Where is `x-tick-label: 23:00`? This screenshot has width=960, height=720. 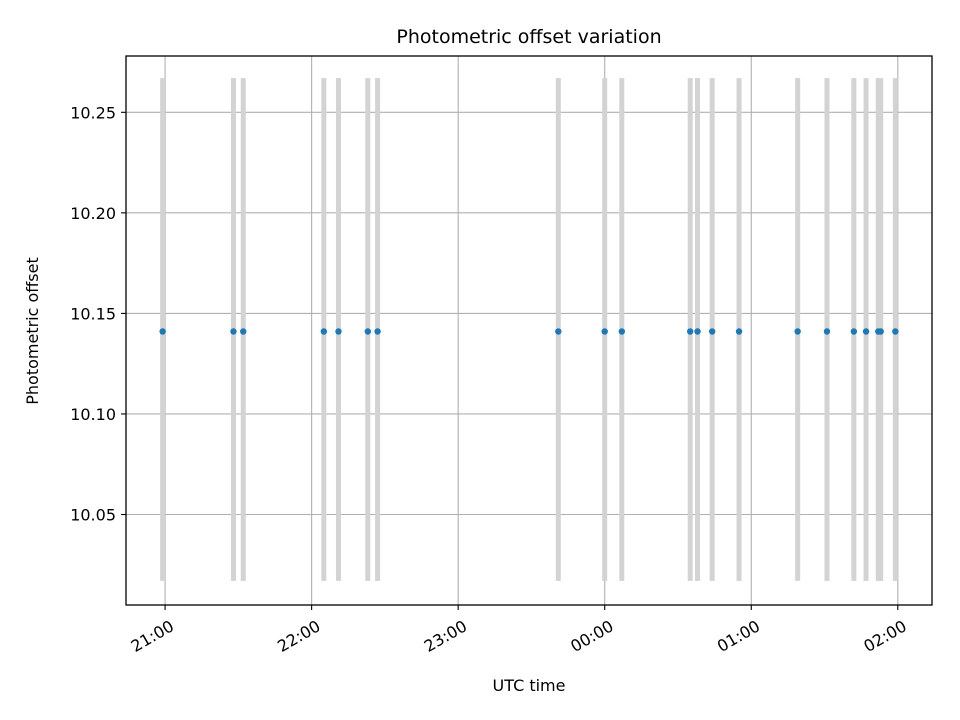
x-tick-label: 23:00 is located at coordinates (445, 636).